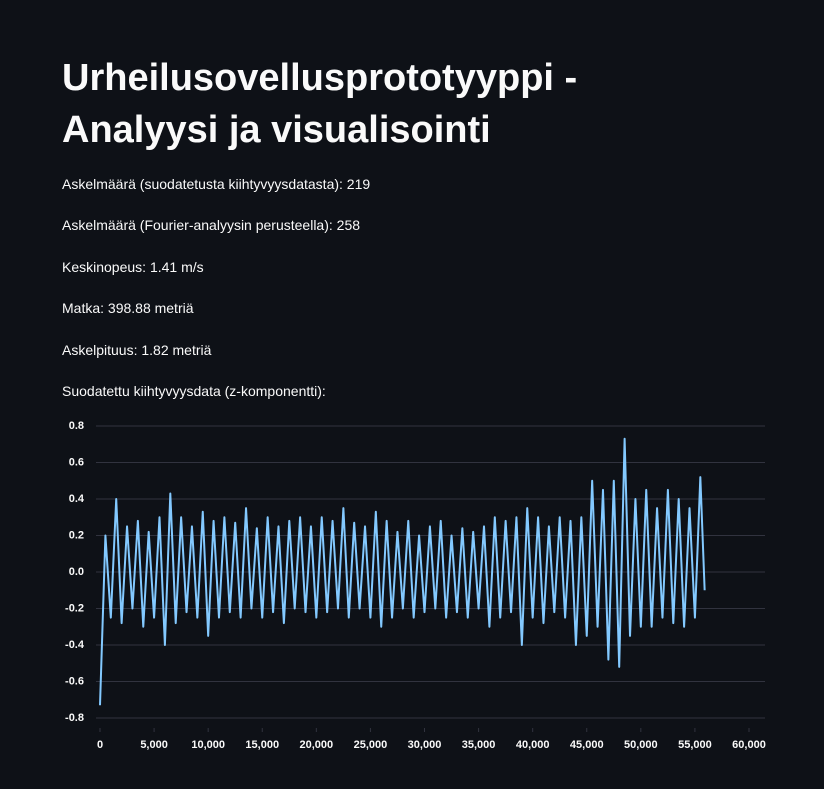 The image size is (824, 789). I want to click on x-tick-label: 5,000, so click(154, 745).